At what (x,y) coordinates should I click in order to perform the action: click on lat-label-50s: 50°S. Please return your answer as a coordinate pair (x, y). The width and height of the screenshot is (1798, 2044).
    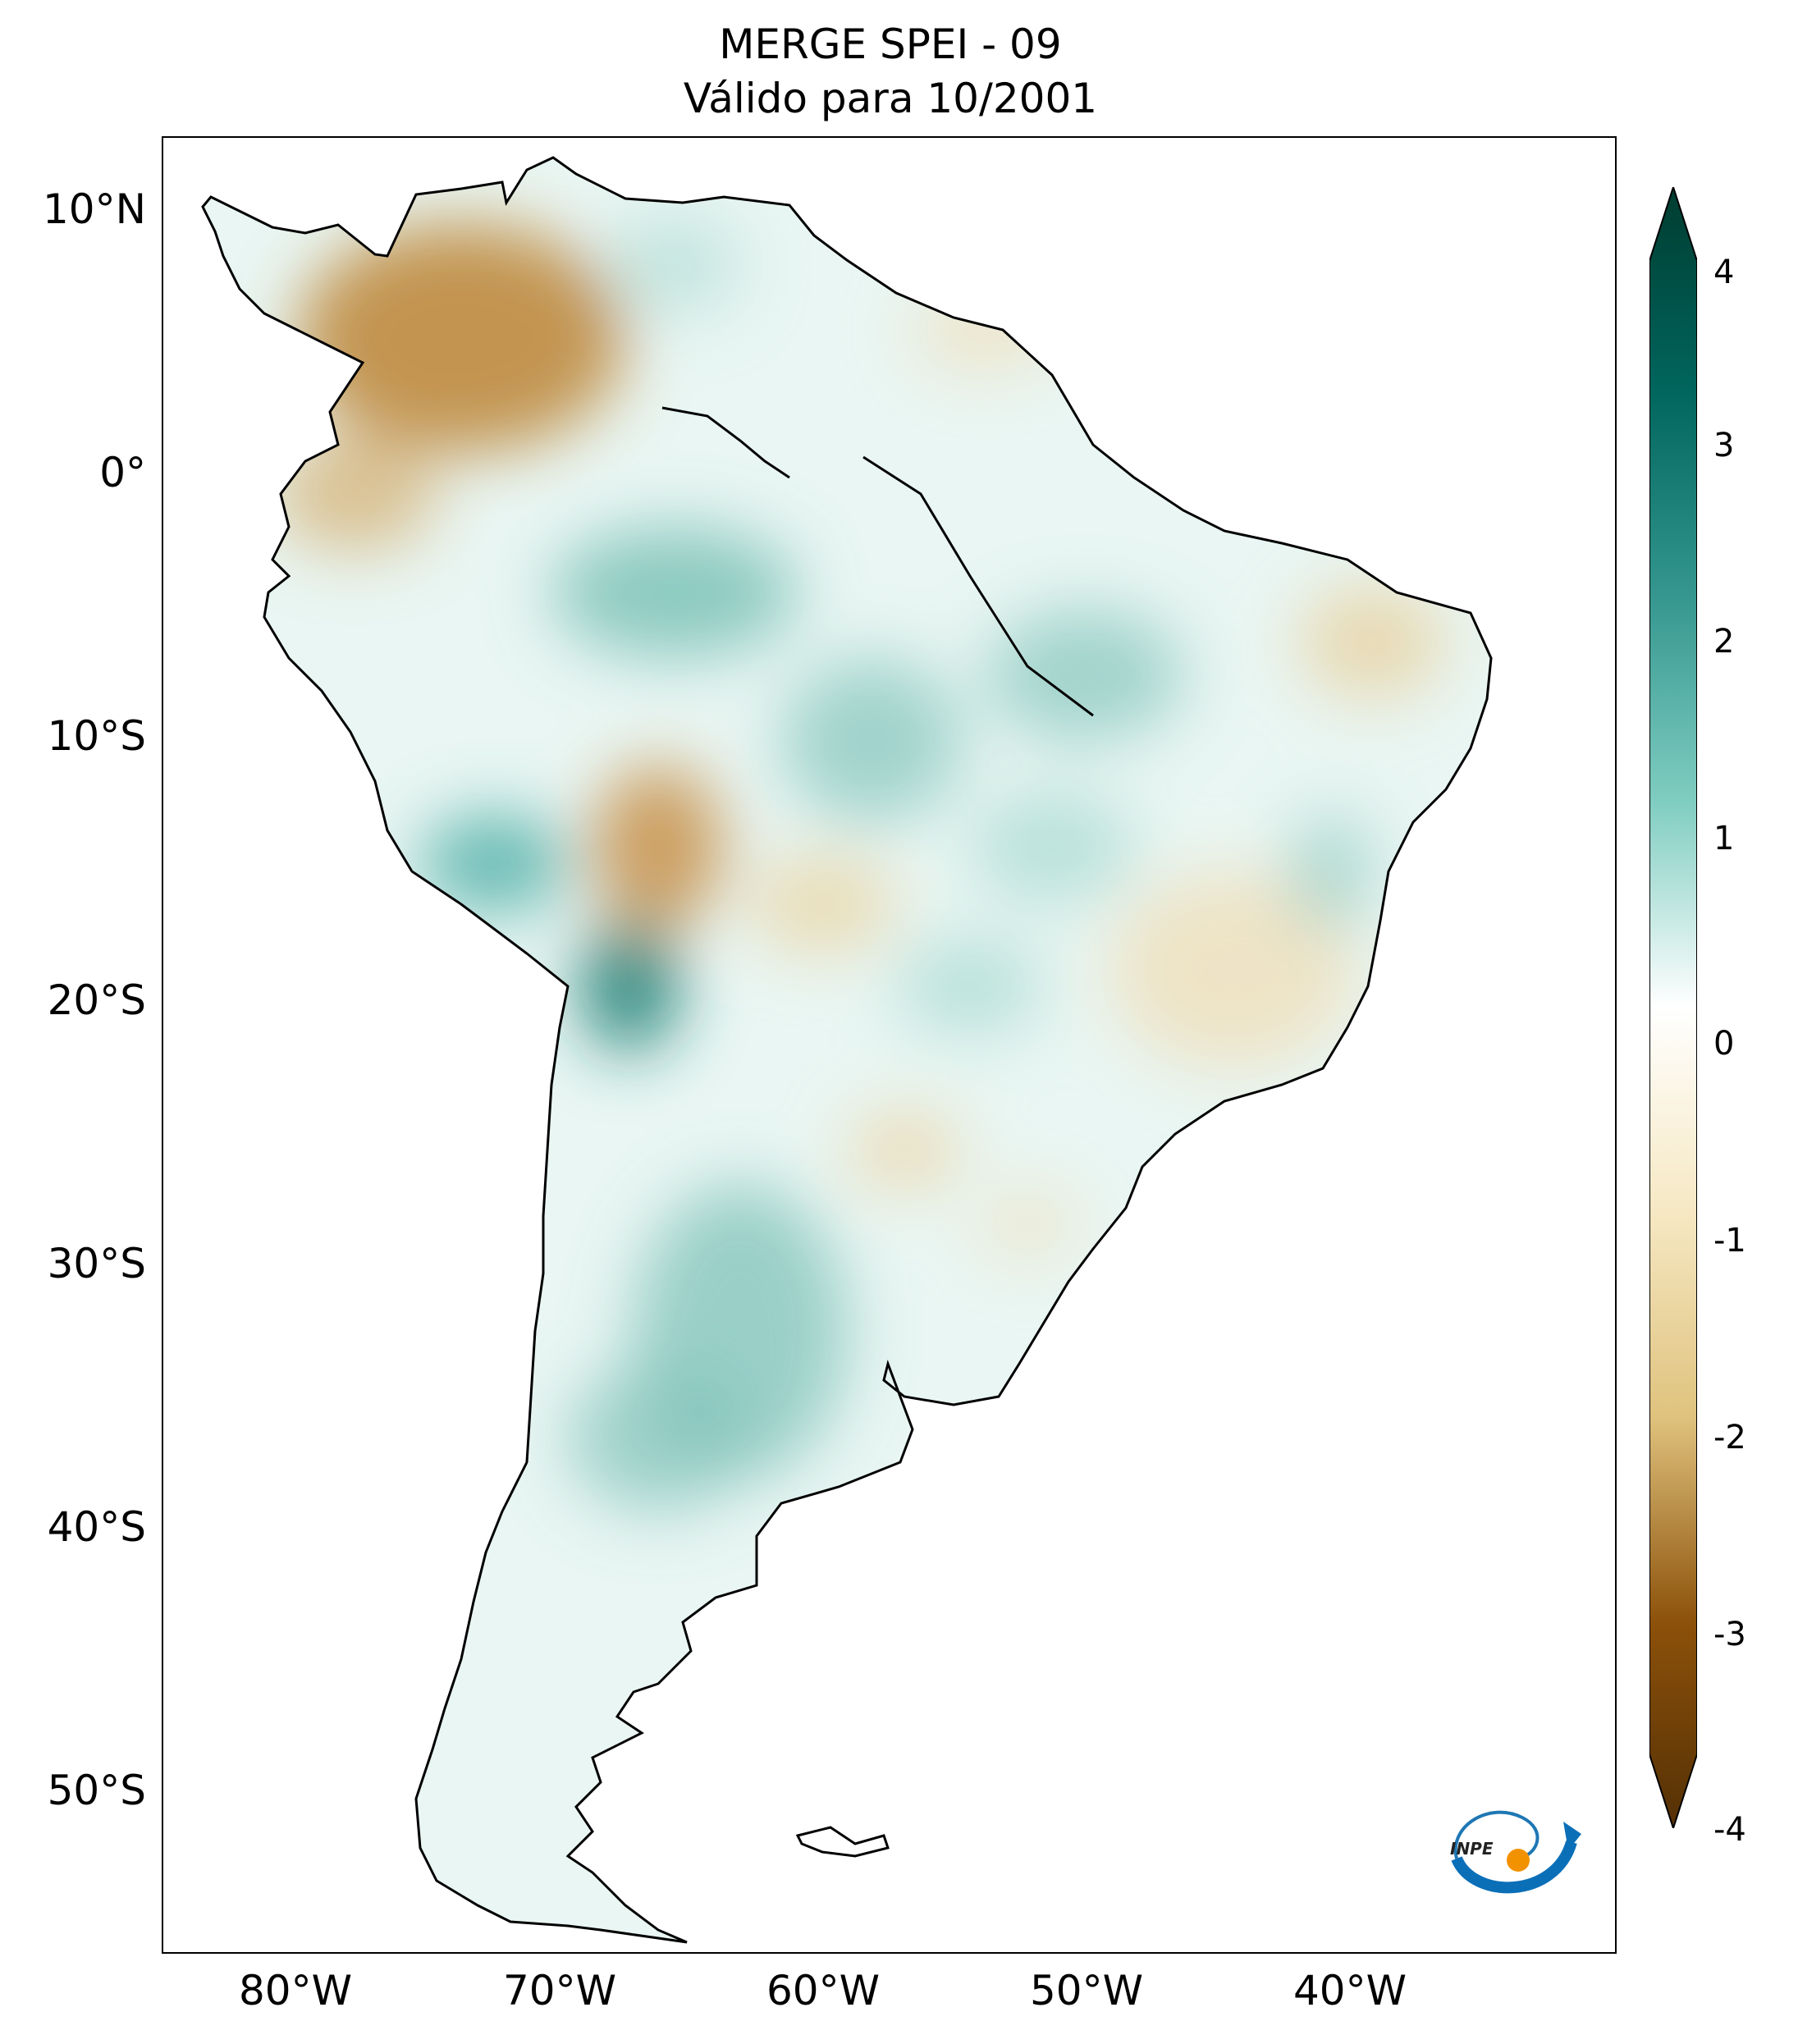
    Looking at the image, I should click on (96, 1790).